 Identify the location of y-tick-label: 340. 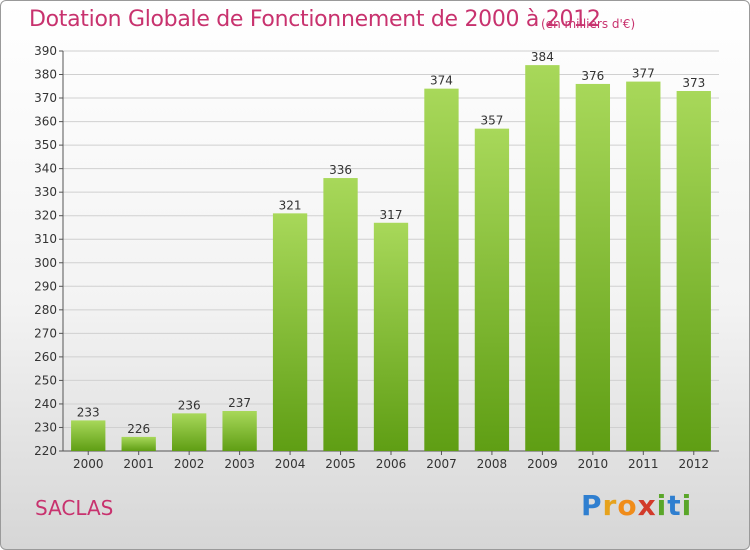
(45, 169).